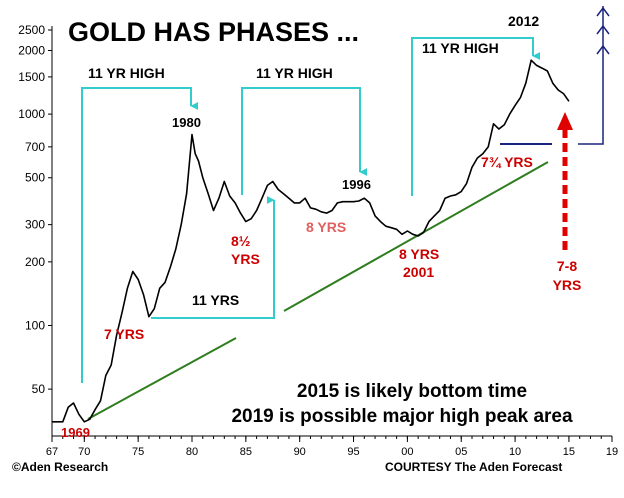 This screenshot has width=624, height=498. I want to click on trend-line-upper, so click(416, 236).